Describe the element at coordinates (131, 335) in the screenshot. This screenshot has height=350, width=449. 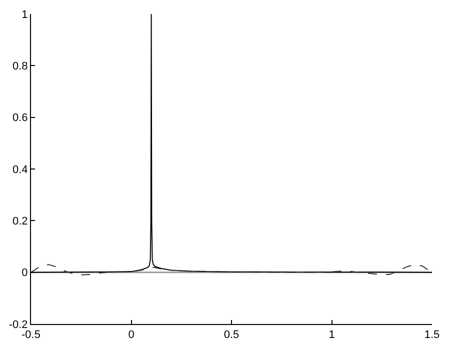
I see `x-tick-label: 0` at that location.